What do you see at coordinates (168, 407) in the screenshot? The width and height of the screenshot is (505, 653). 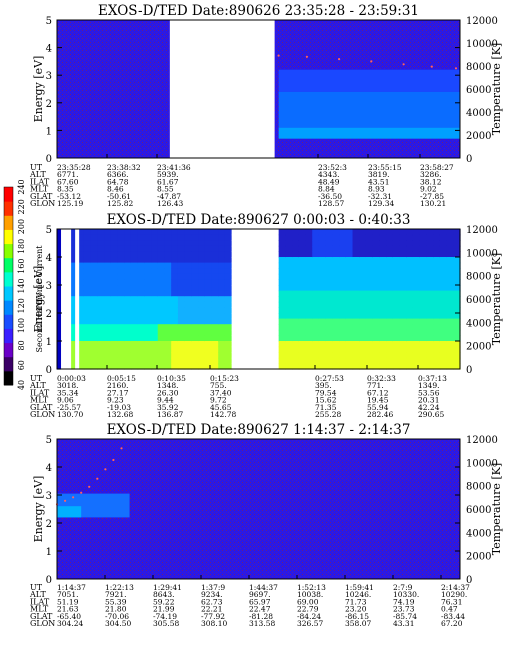 I see `table-cell: 35.92` at bounding box center [168, 407].